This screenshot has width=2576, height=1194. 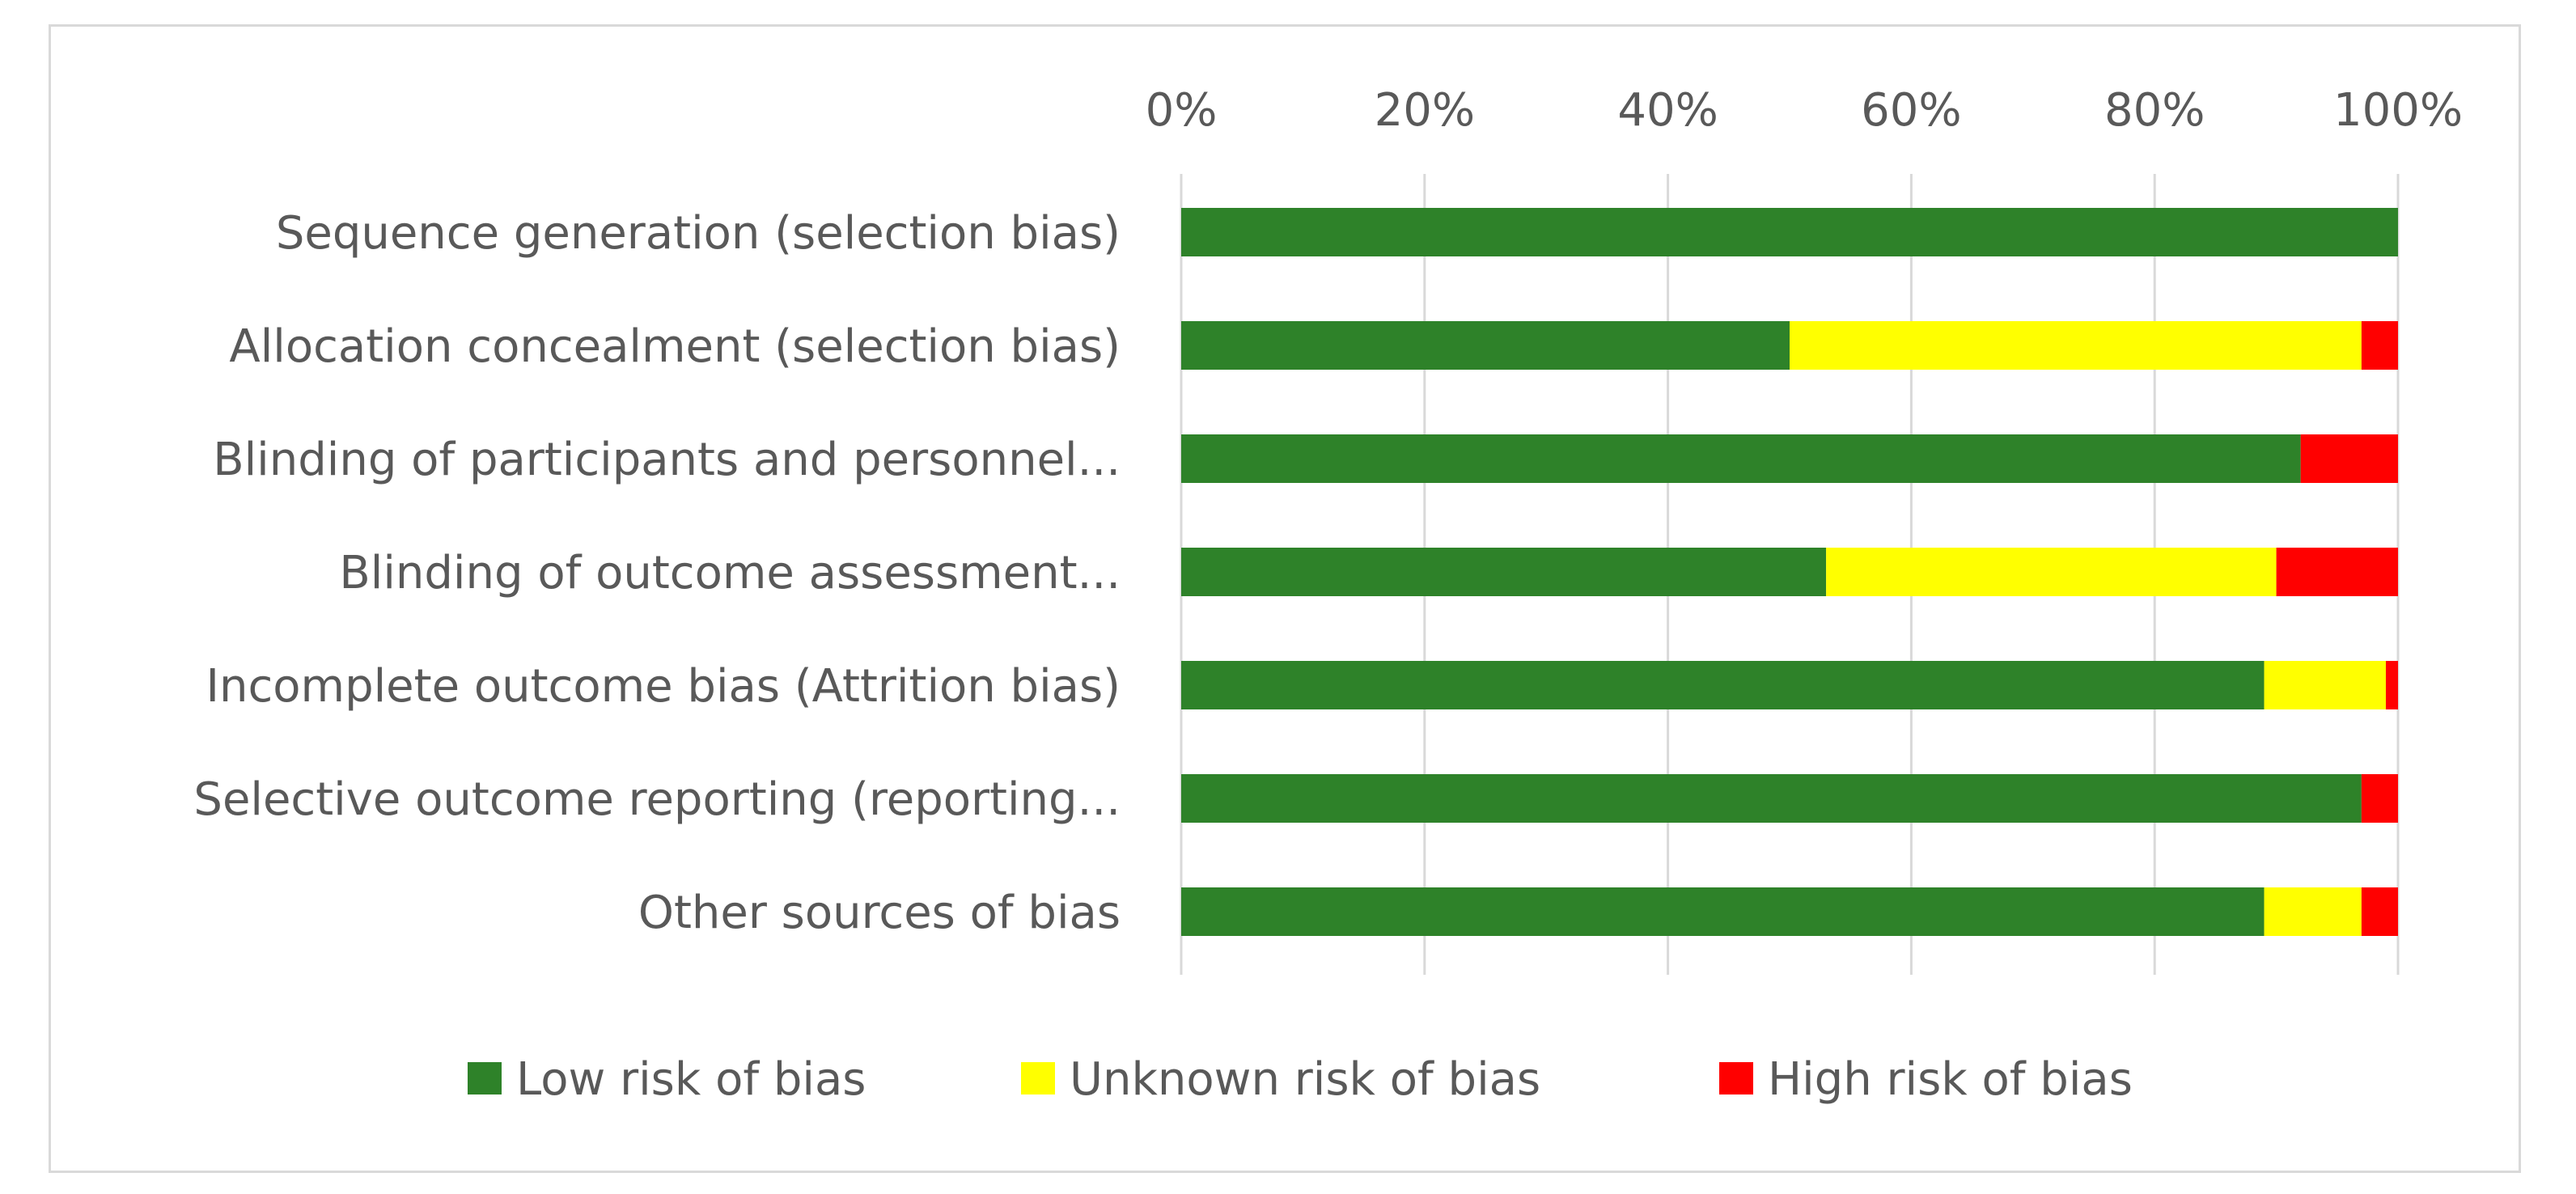 What do you see at coordinates (2154, 111) in the screenshot?
I see `x-tick-label: 80%` at bounding box center [2154, 111].